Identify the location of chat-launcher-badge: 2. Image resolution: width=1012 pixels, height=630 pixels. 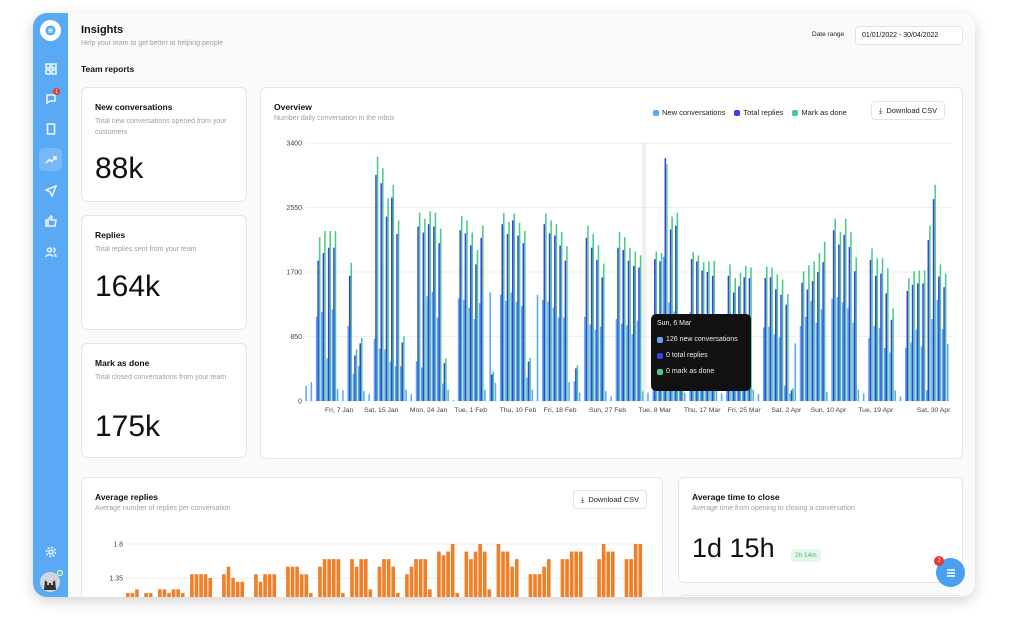
(939, 561).